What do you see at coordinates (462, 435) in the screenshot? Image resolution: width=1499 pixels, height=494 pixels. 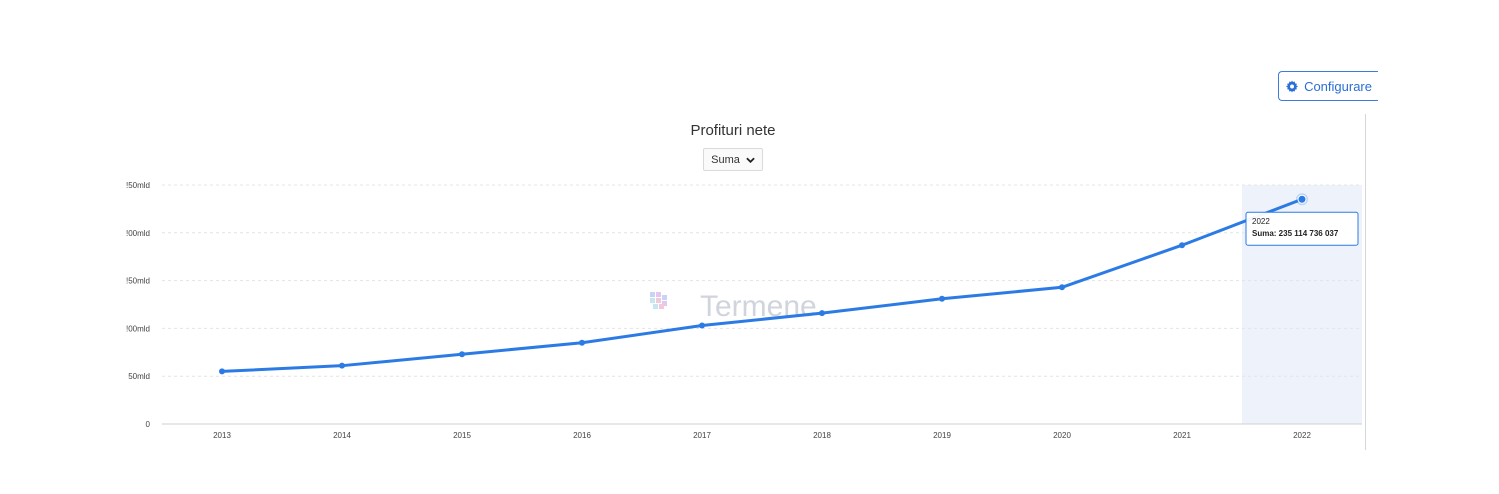 I see `x-tick-label: 2015` at bounding box center [462, 435].